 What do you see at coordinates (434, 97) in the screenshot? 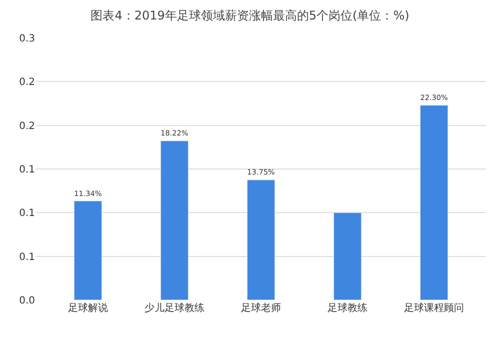
I see `data-label: 22.30%` at bounding box center [434, 97].